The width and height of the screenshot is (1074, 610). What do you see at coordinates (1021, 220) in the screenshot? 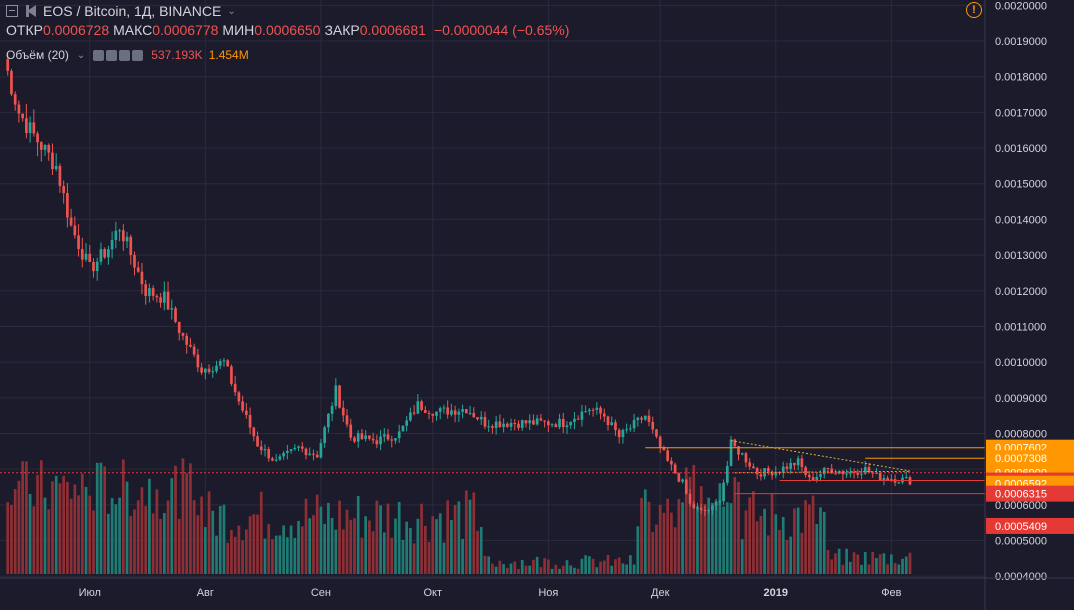
I see `y-axis-tick-label: 0.0014000` at bounding box center [1021, 220].